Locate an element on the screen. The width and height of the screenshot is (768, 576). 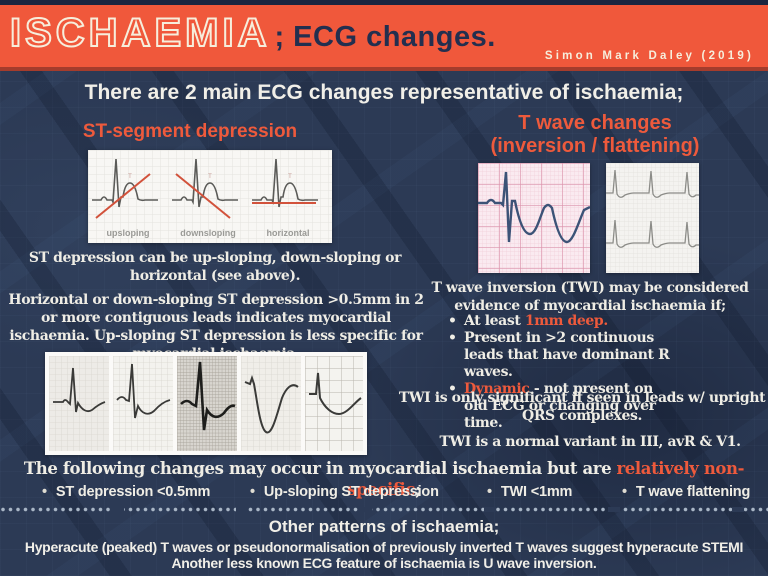
nonspecific-lead-highlight: relatively non-specific is located at coordinates (546, 479).